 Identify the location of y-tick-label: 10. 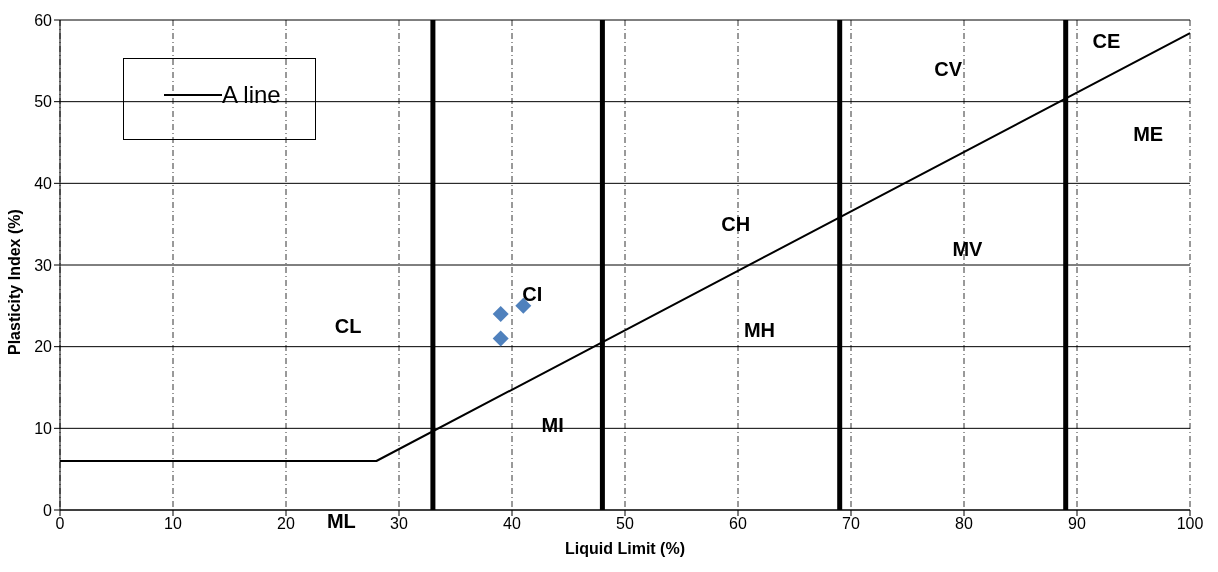
(43, 429).